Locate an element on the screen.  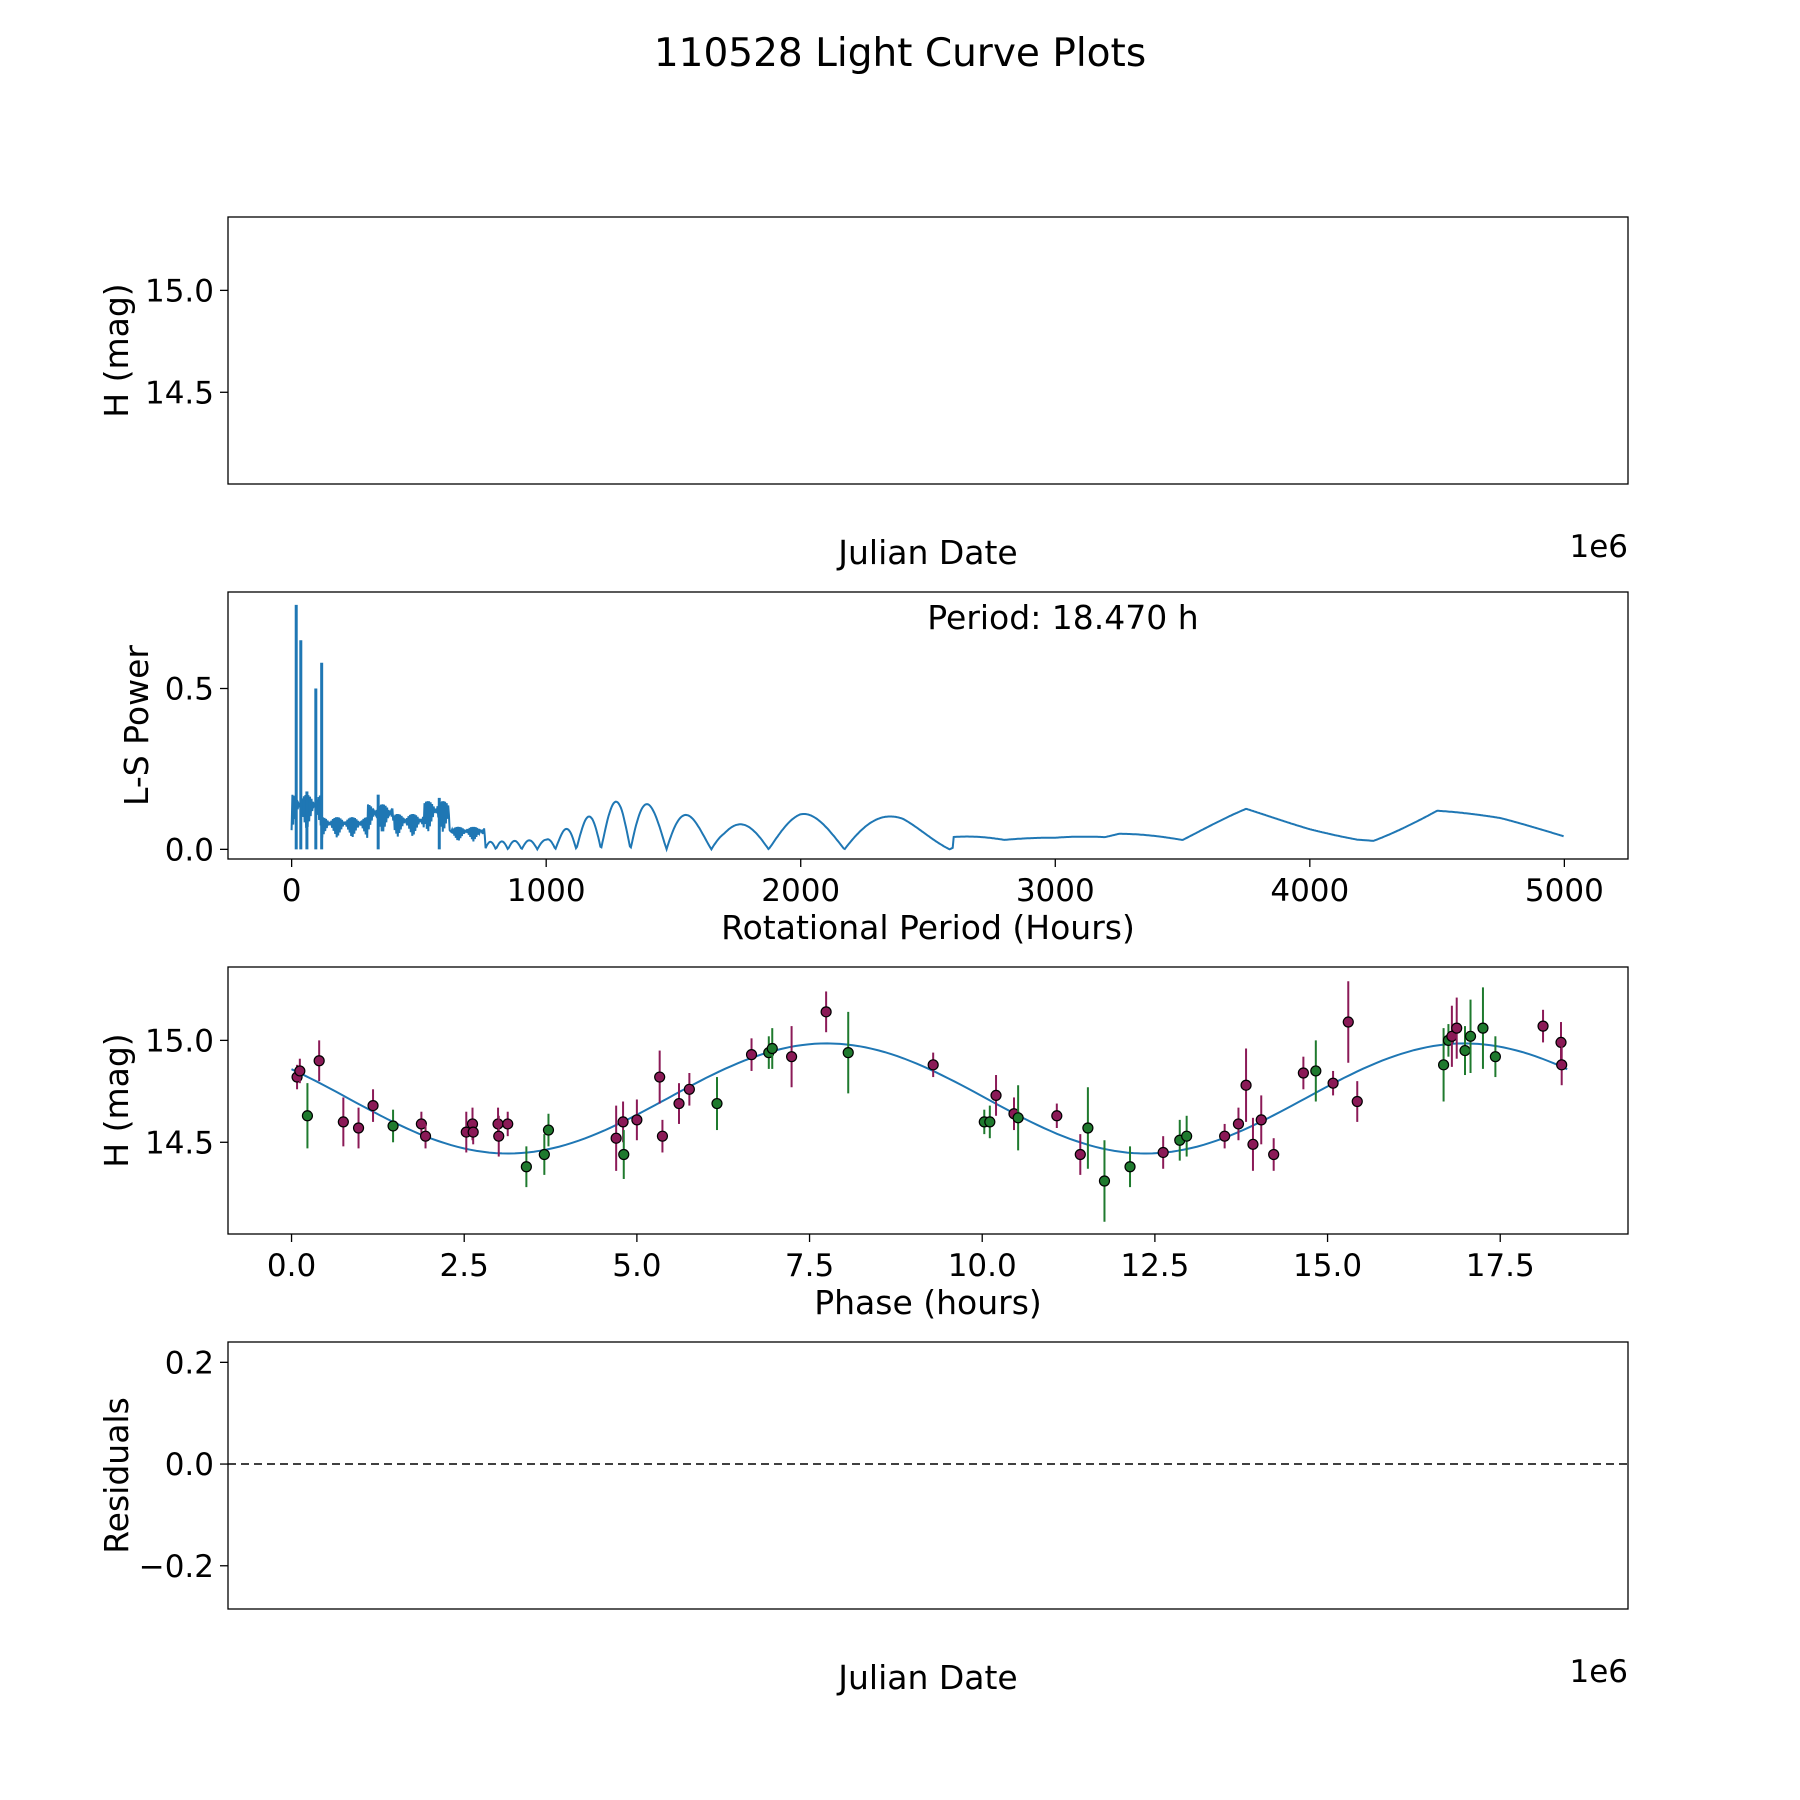
x-tick-label: 1000 is located at coordinates (546, 891).